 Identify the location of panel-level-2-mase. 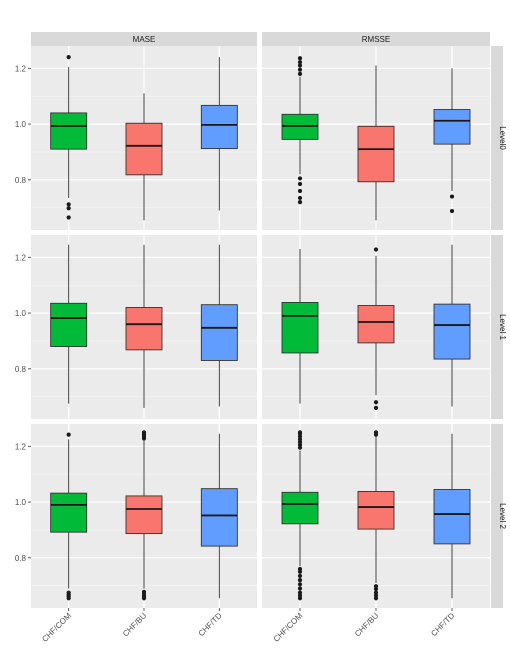
(144, 516).